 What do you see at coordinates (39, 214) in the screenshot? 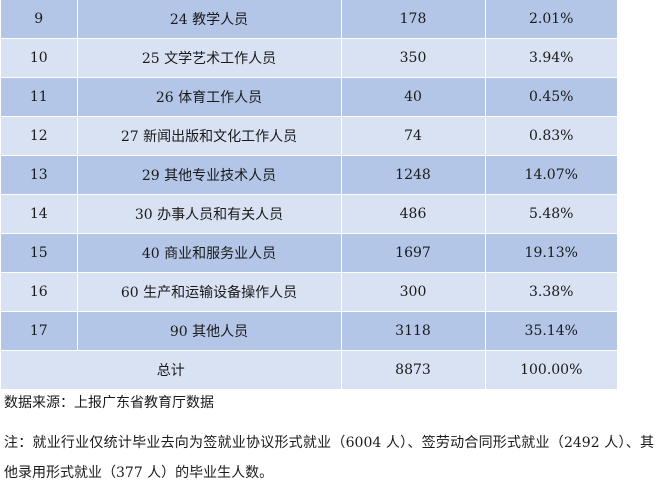
I see `row-number: 14` at bounding box center [39, 214].